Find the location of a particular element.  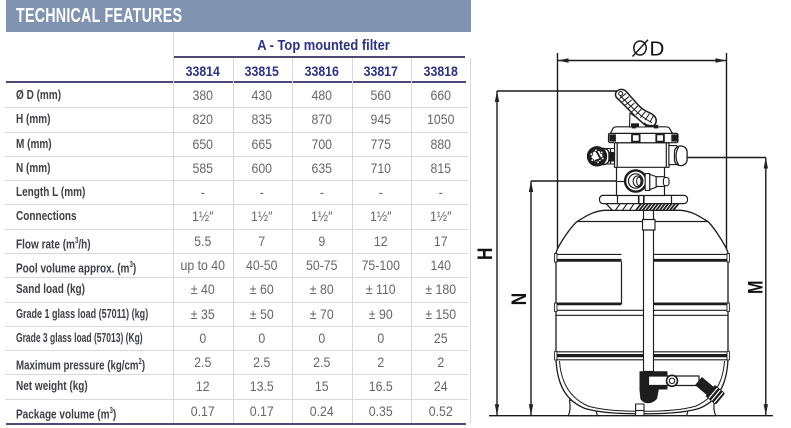

svg-text: D is located at coordinates (657, 49).